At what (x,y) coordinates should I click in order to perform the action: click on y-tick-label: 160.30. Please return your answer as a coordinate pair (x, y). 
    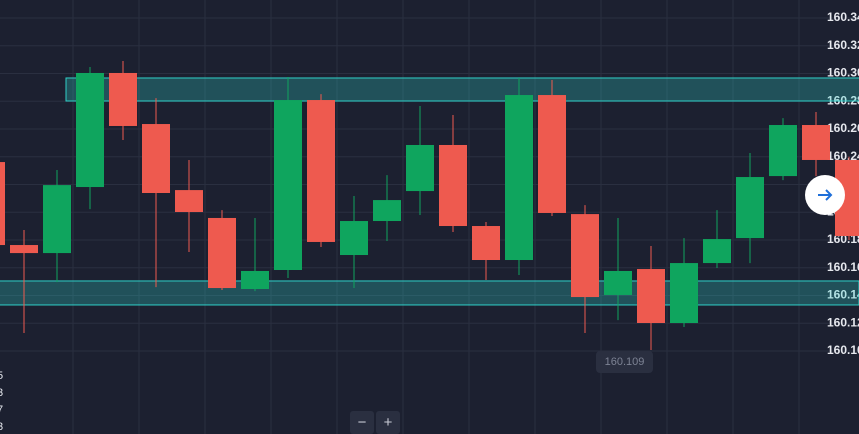
    Looking at the image, I should click on (843, 73).